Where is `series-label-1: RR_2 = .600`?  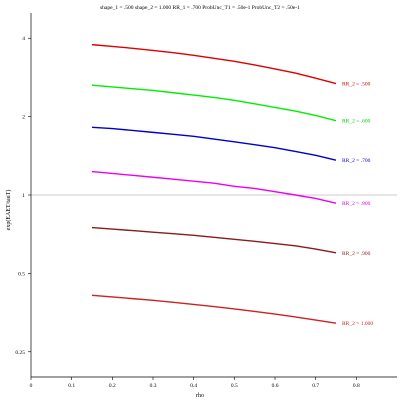
series-label-1: RR_2 = .600 is located at coordinates (356, 122).